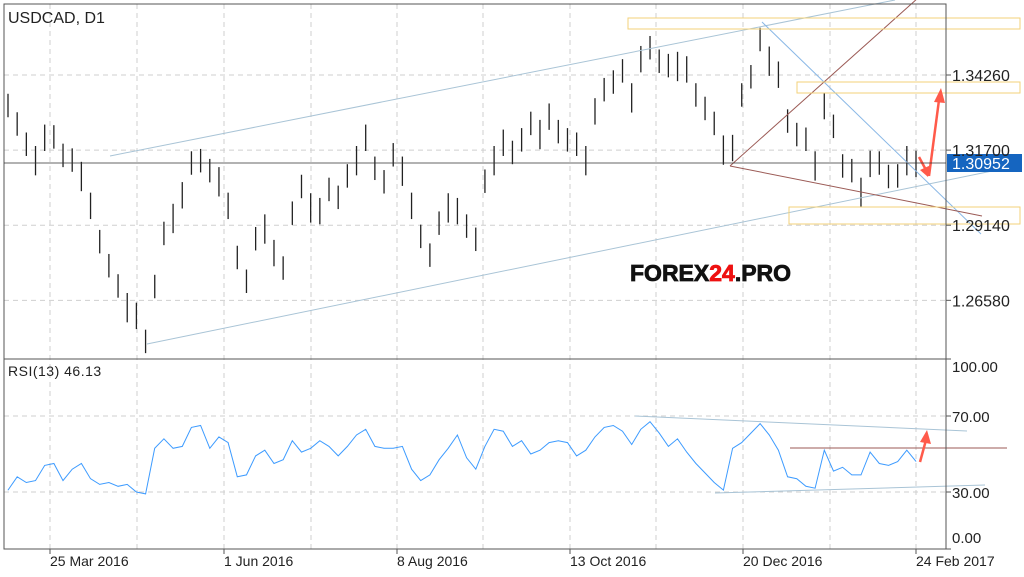  What do you see at coordinates (908, 87) in the screenshot?
I see `resistance-zone` at bounding box center [908, 87].